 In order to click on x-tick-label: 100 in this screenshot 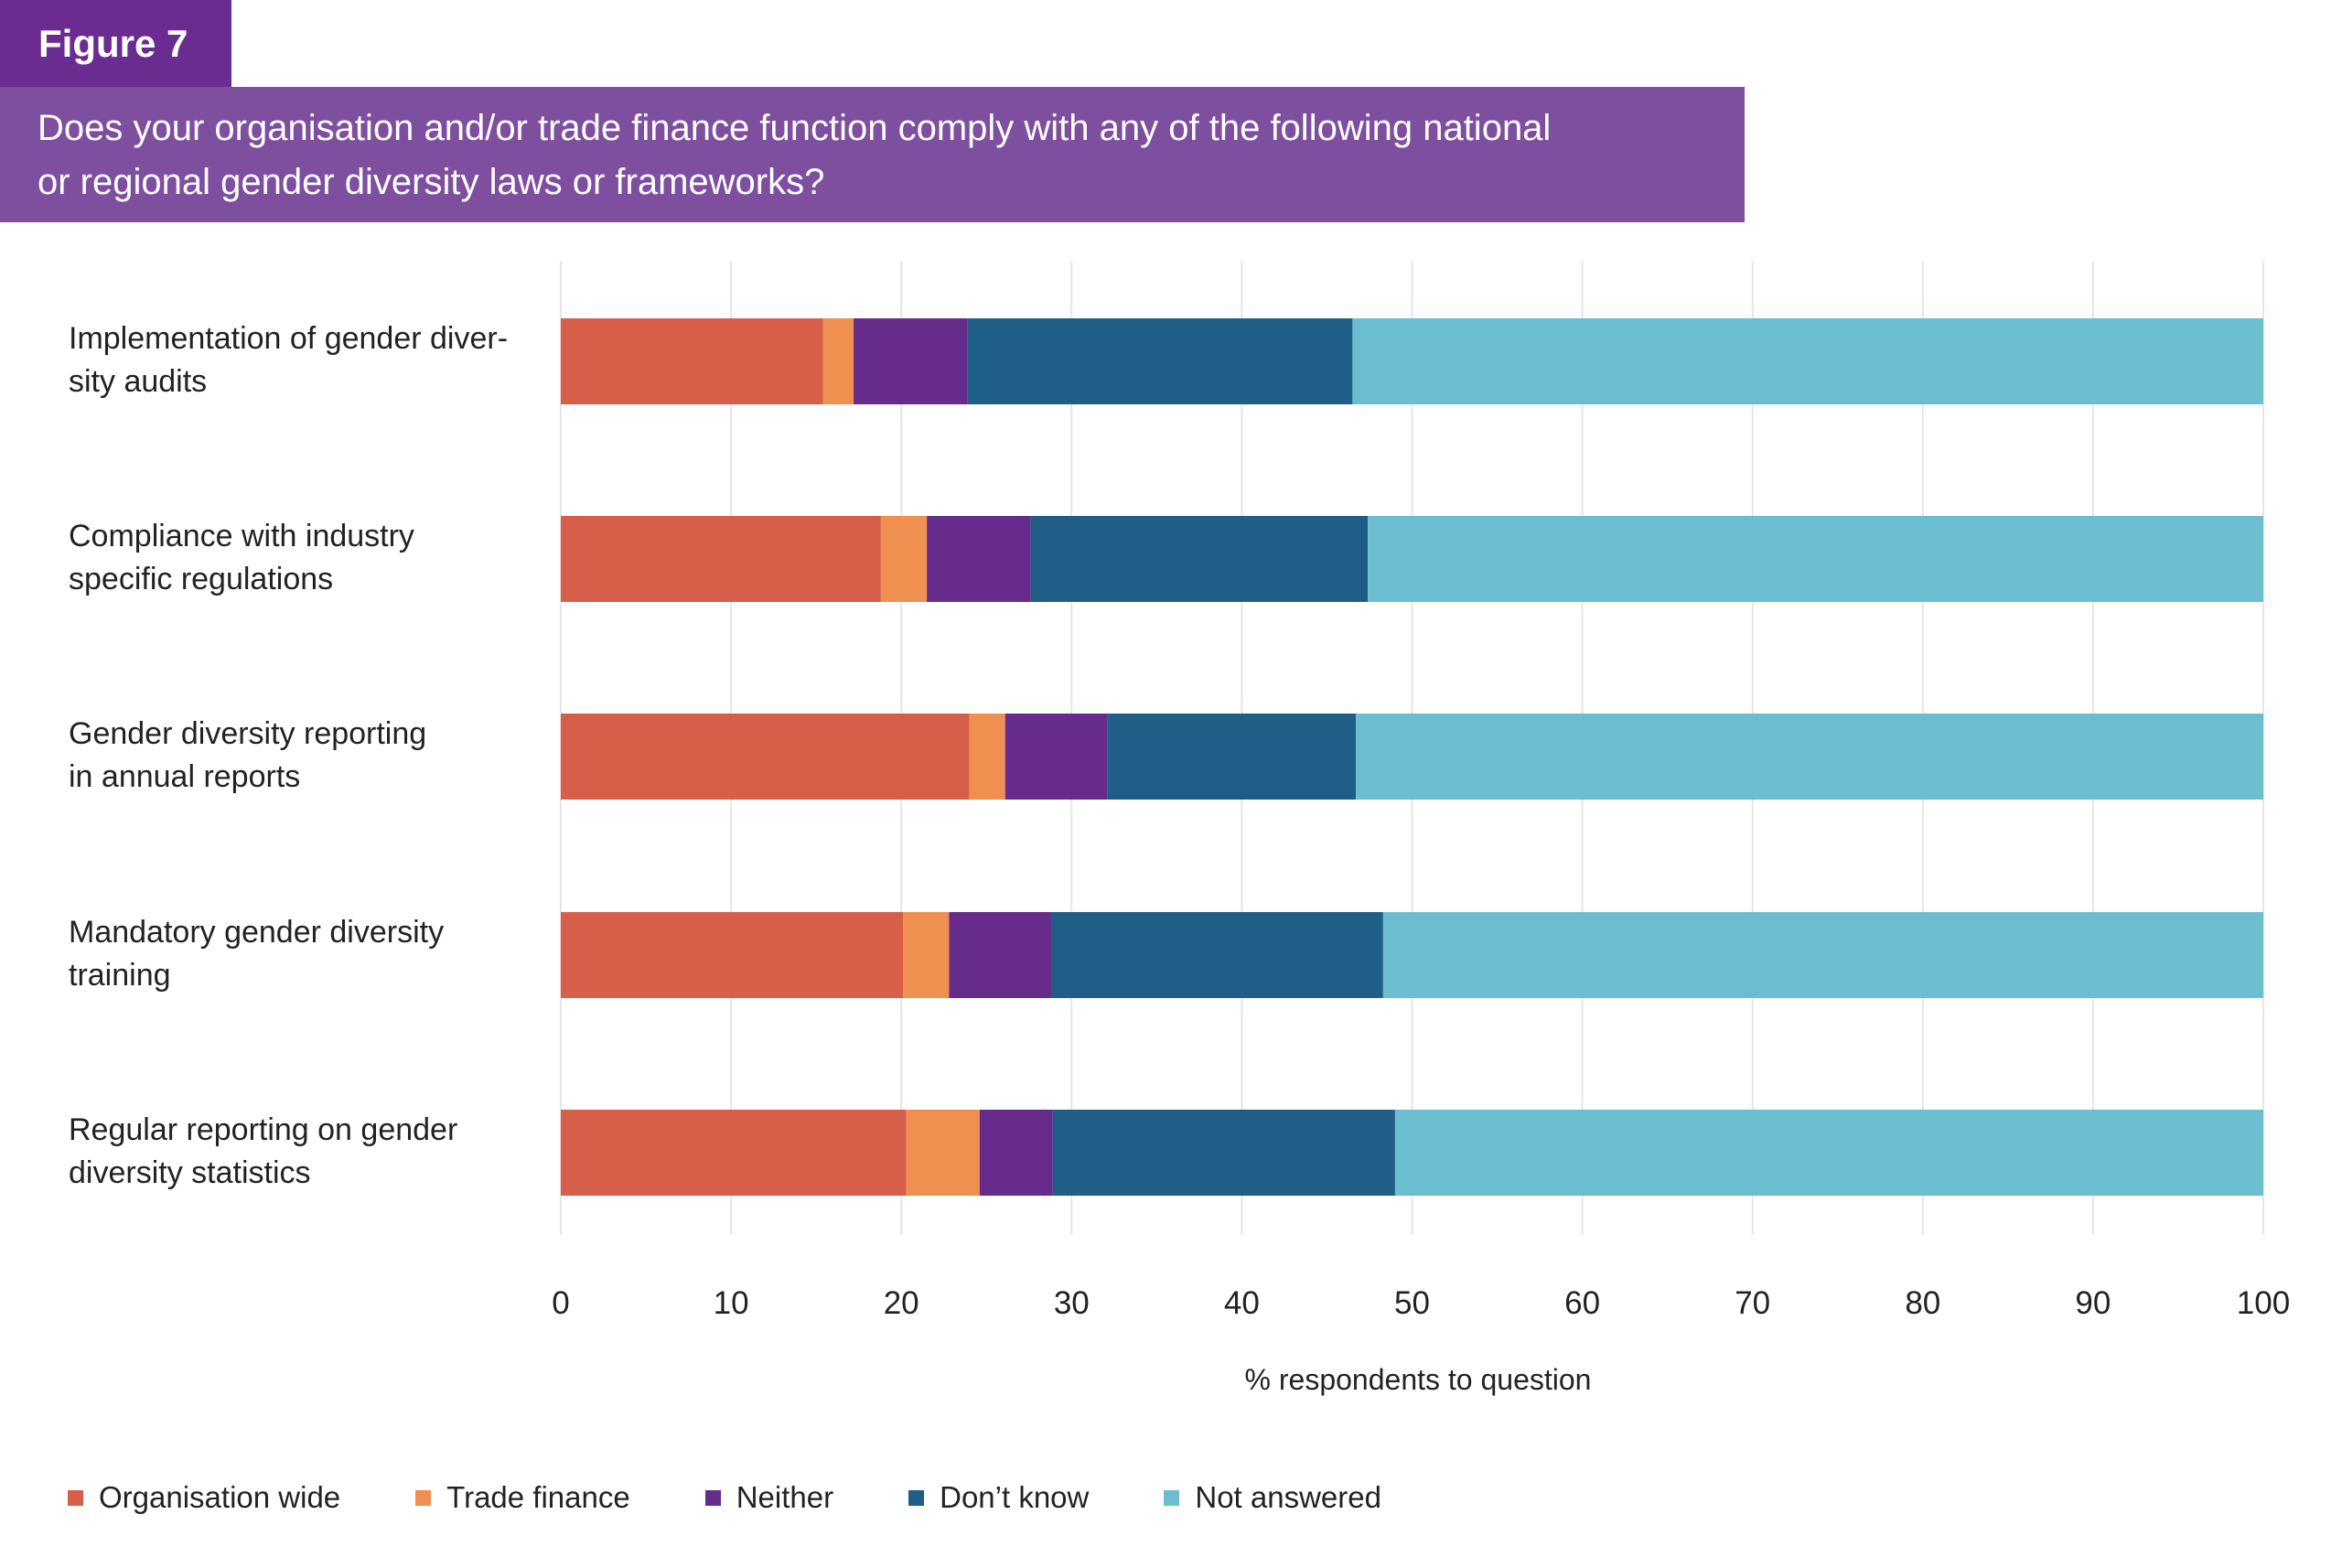, I will do `click(2263, 1303)`.